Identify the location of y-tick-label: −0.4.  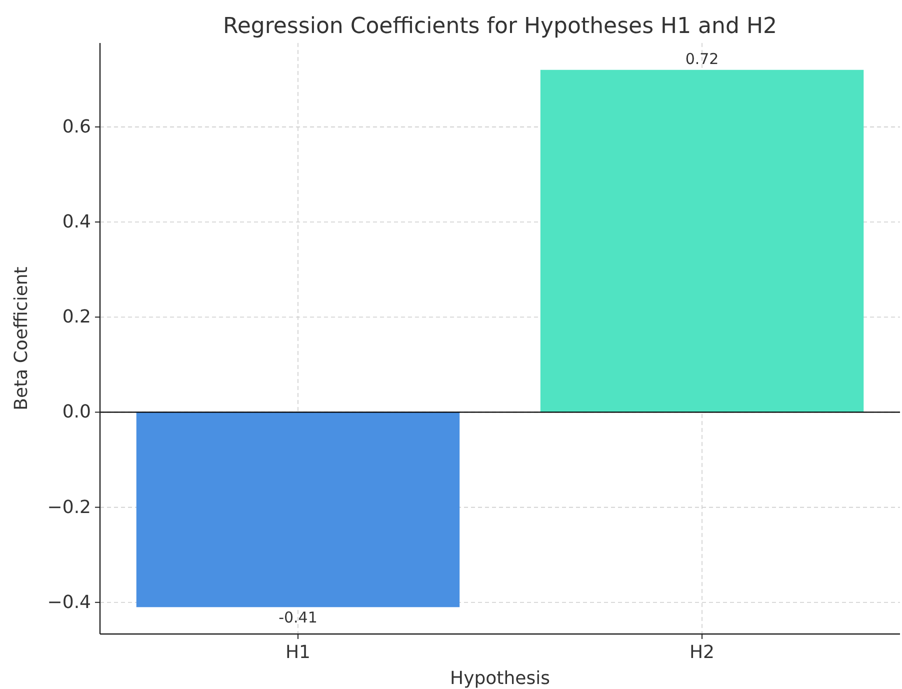
(69, 602).